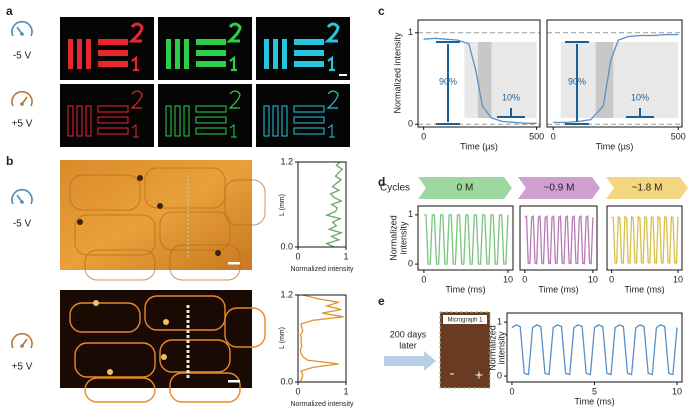  What do you see at coordinates (559, 188) in the screenshot?
I see `stage-label: ~0.9 M` at bounding box center [559, 188].